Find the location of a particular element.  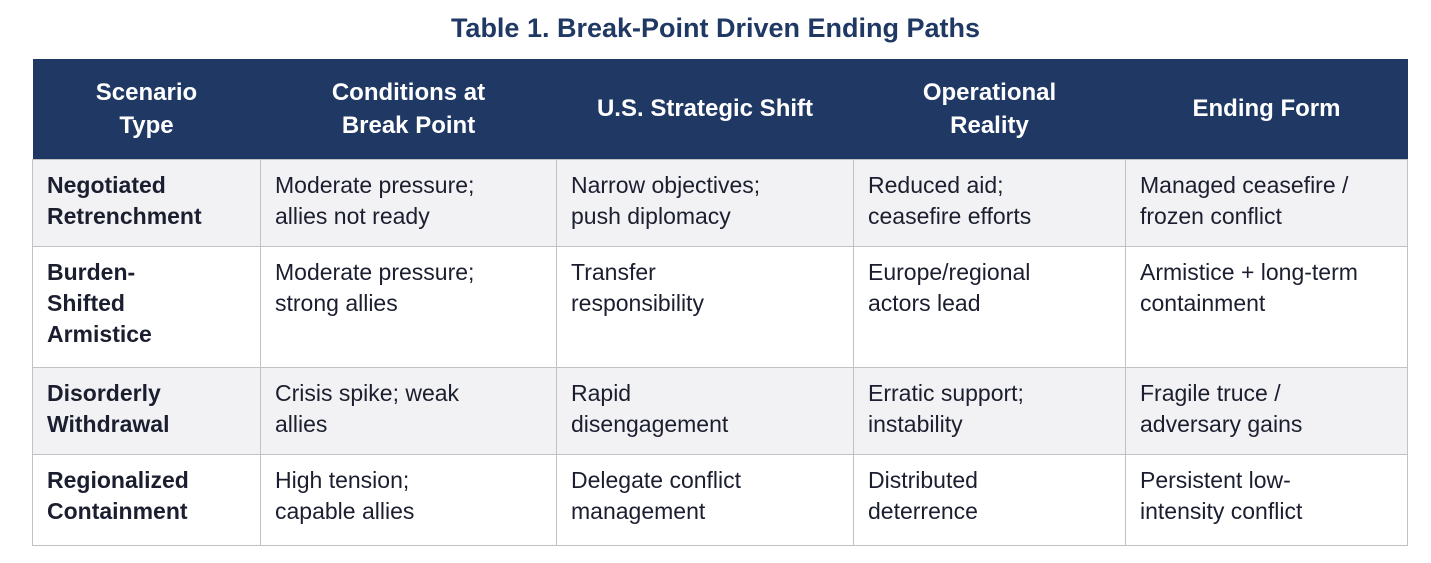

table-cell: Managed ceasefire / frozen conflict is located at coordinates (1266, 202).